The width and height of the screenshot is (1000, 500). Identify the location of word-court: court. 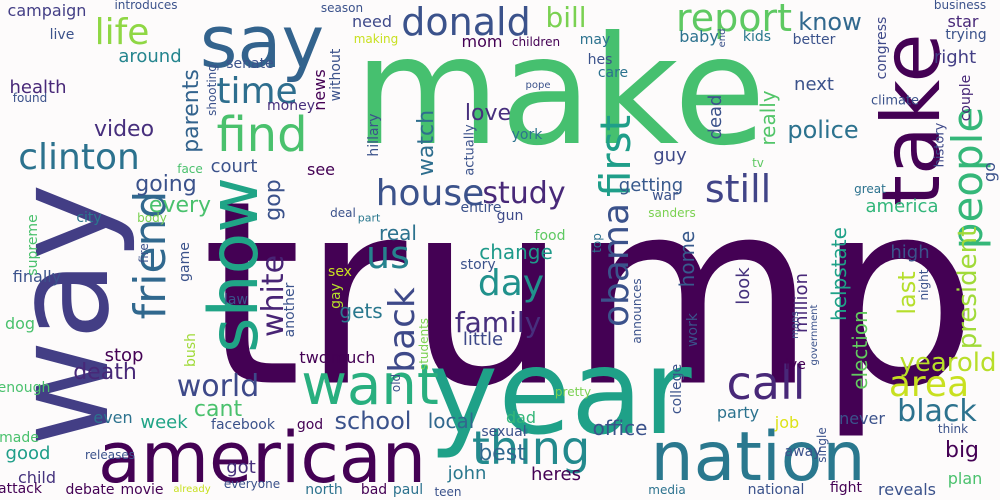
(234, 166).